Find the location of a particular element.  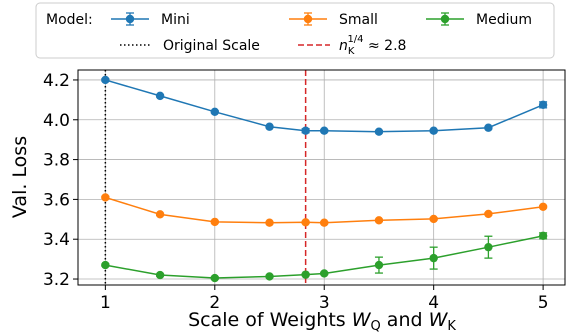

x-tick-label: 4 is located at coordinates (433, 303).